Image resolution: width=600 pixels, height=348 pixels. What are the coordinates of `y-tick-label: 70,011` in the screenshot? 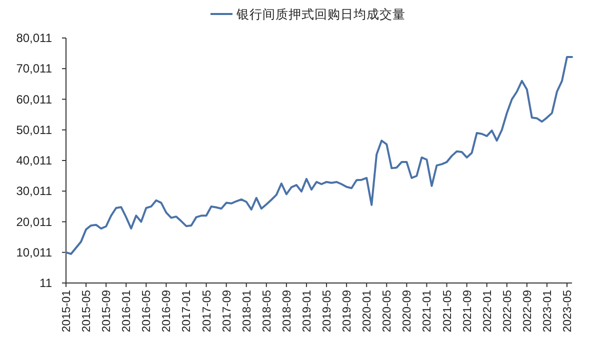 It's located at (34, 69).